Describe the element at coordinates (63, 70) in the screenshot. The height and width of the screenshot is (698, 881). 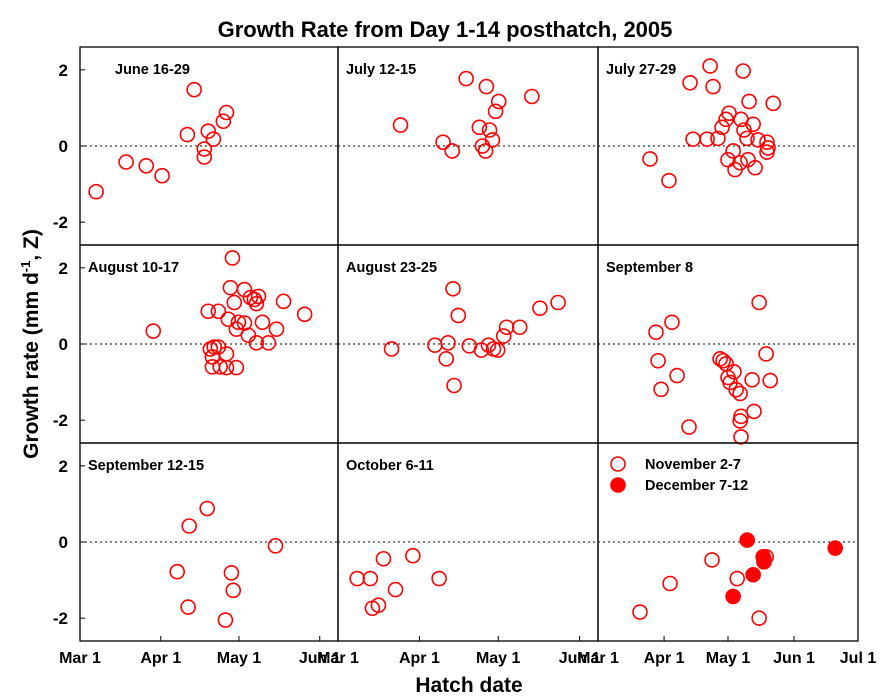
I see `y-tick-label: 2` at that location.